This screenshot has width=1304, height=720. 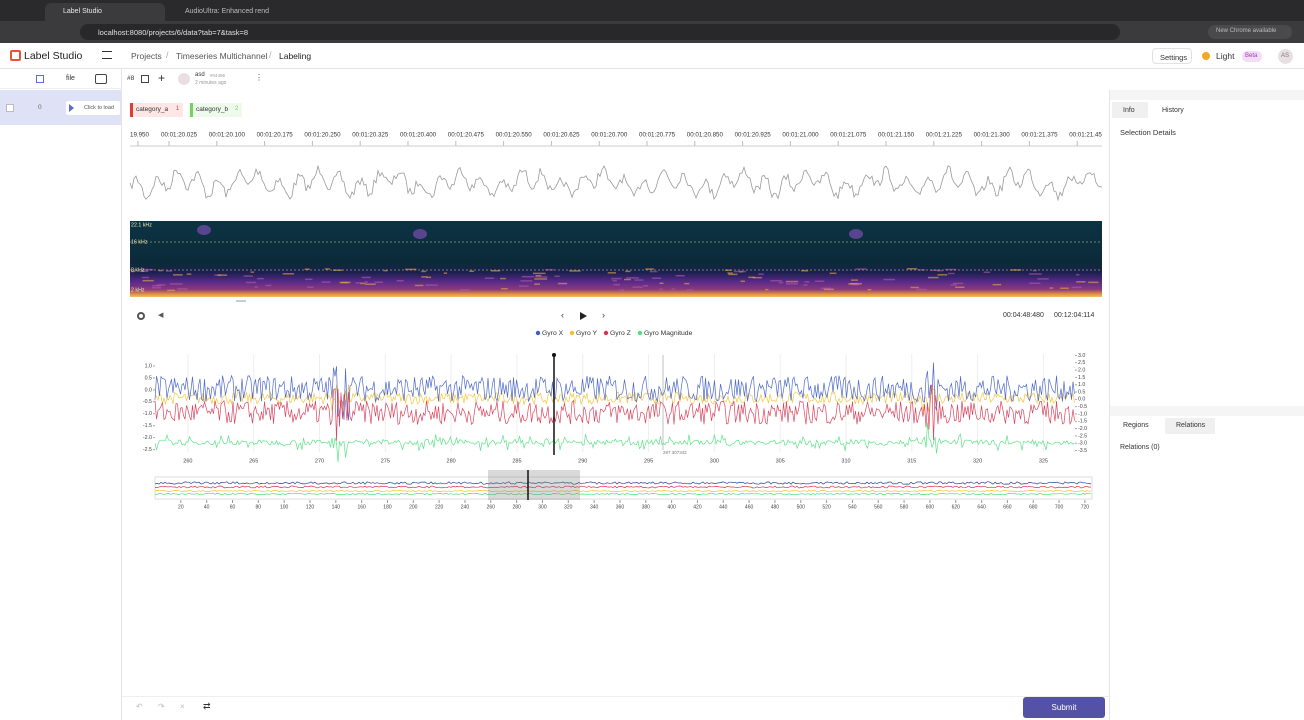 What do you see at coordinates (70, 78) in the screenshot?
I see `column-header: file` at bounding box center [70, 78].